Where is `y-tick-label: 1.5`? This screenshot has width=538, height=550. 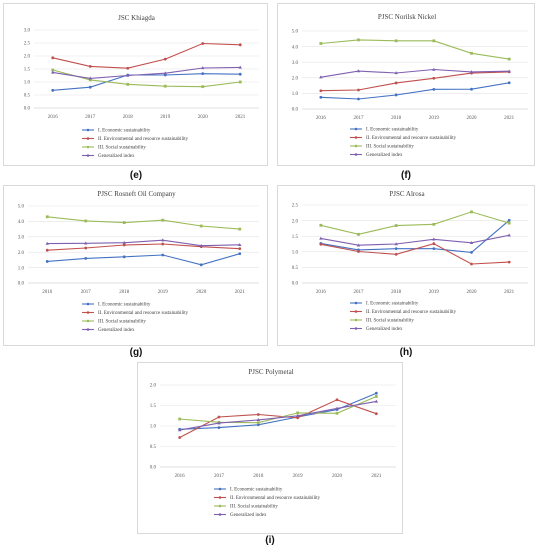 y-tick-label: 1.5 is located at coordinates (153, 406).